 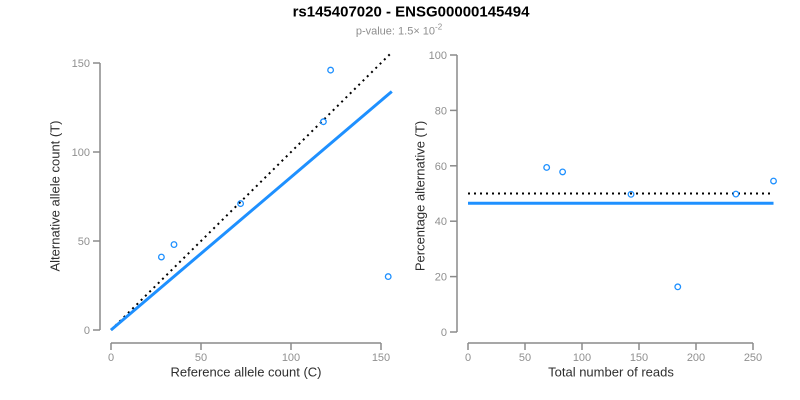 I want to click on y-tick-label: 50, so click(x=84, y=242).